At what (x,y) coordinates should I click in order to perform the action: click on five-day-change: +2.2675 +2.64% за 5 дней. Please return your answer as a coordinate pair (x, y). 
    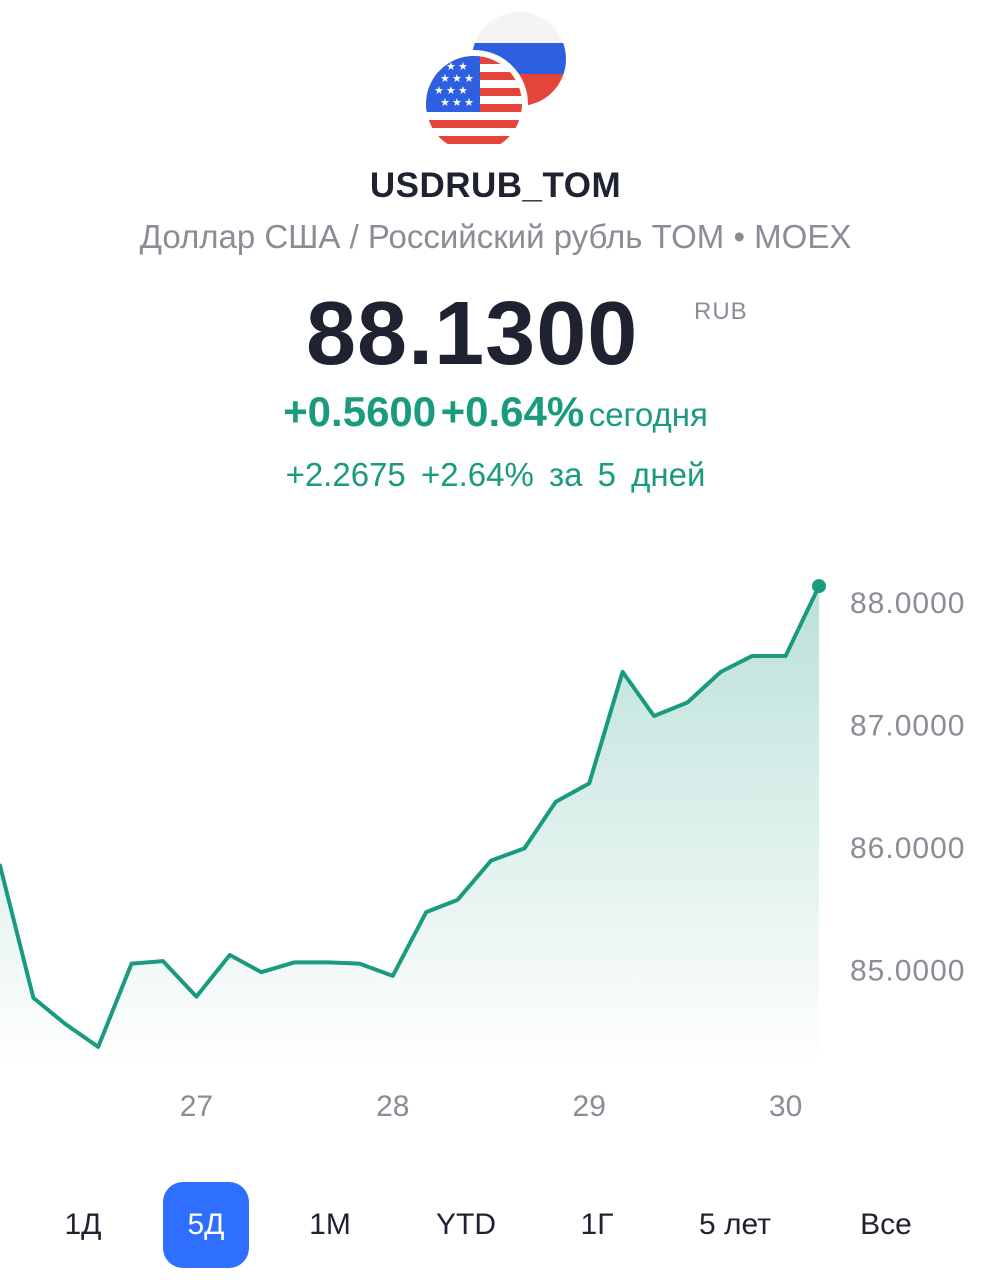
    Looking at the image, I should click on (495, 475).